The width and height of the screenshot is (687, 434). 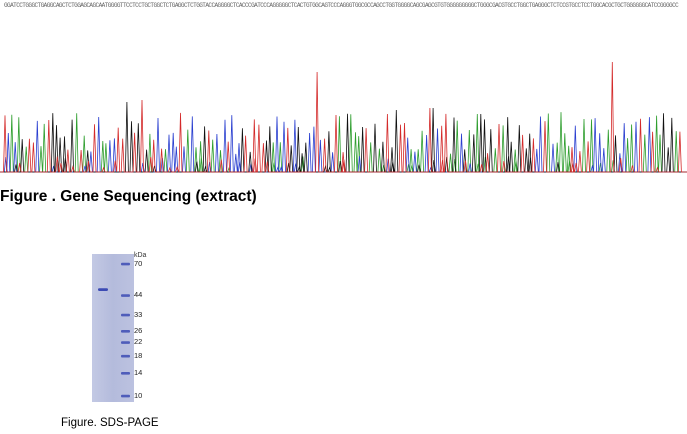 I want to click on marker-label-18: 18, so click(x=138, y=355).